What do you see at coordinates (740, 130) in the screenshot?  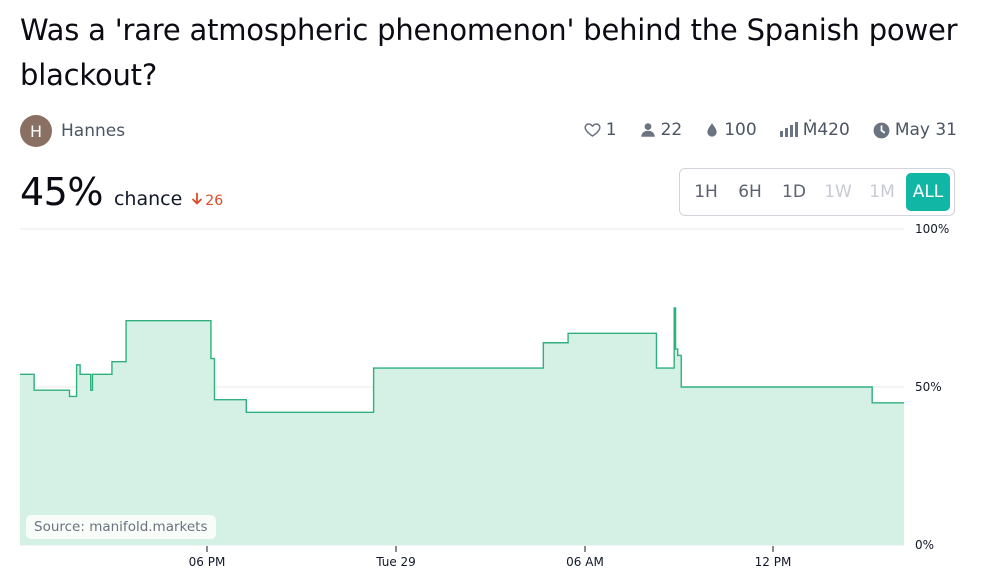 I see `liquidity-value: 100` at bounding box center [740, 130].